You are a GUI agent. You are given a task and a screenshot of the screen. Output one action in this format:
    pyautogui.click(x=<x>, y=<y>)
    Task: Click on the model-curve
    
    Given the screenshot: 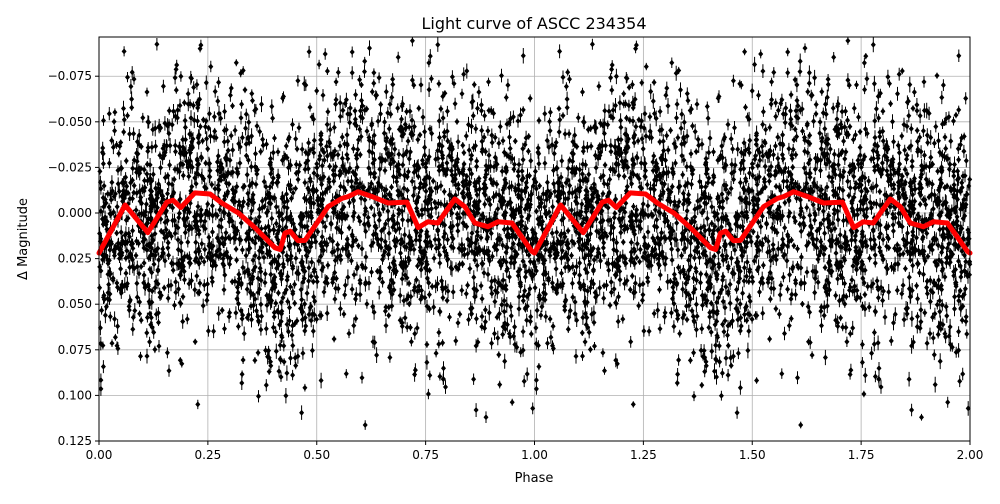 What is the action you would take?
    pyautogui.click(x=534, y=222)
    